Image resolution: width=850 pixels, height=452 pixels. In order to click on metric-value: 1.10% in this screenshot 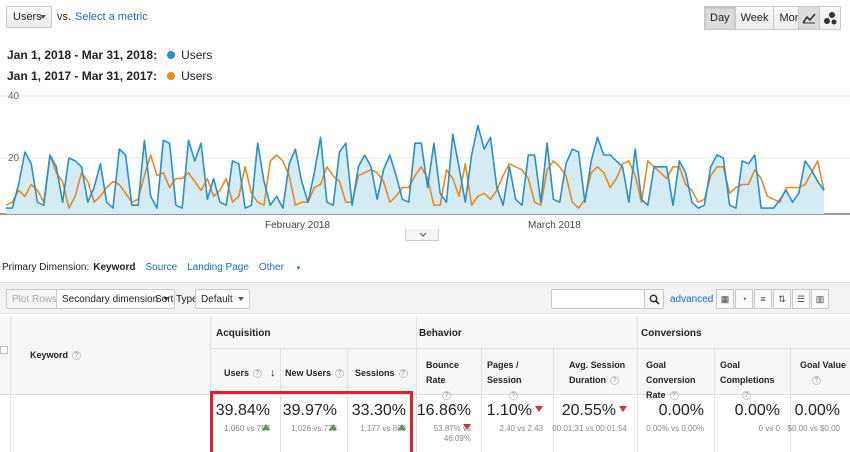, I will do `click(510, 411)`.